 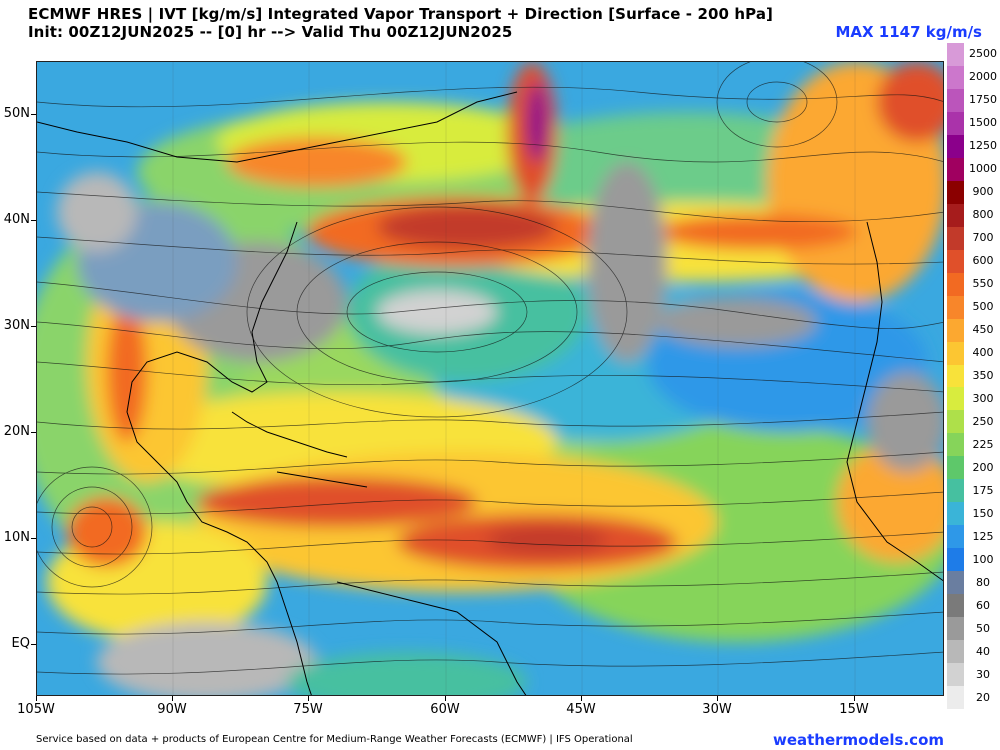 I want to click on lon-label-15w: 15W, so click(x=854, y=709).